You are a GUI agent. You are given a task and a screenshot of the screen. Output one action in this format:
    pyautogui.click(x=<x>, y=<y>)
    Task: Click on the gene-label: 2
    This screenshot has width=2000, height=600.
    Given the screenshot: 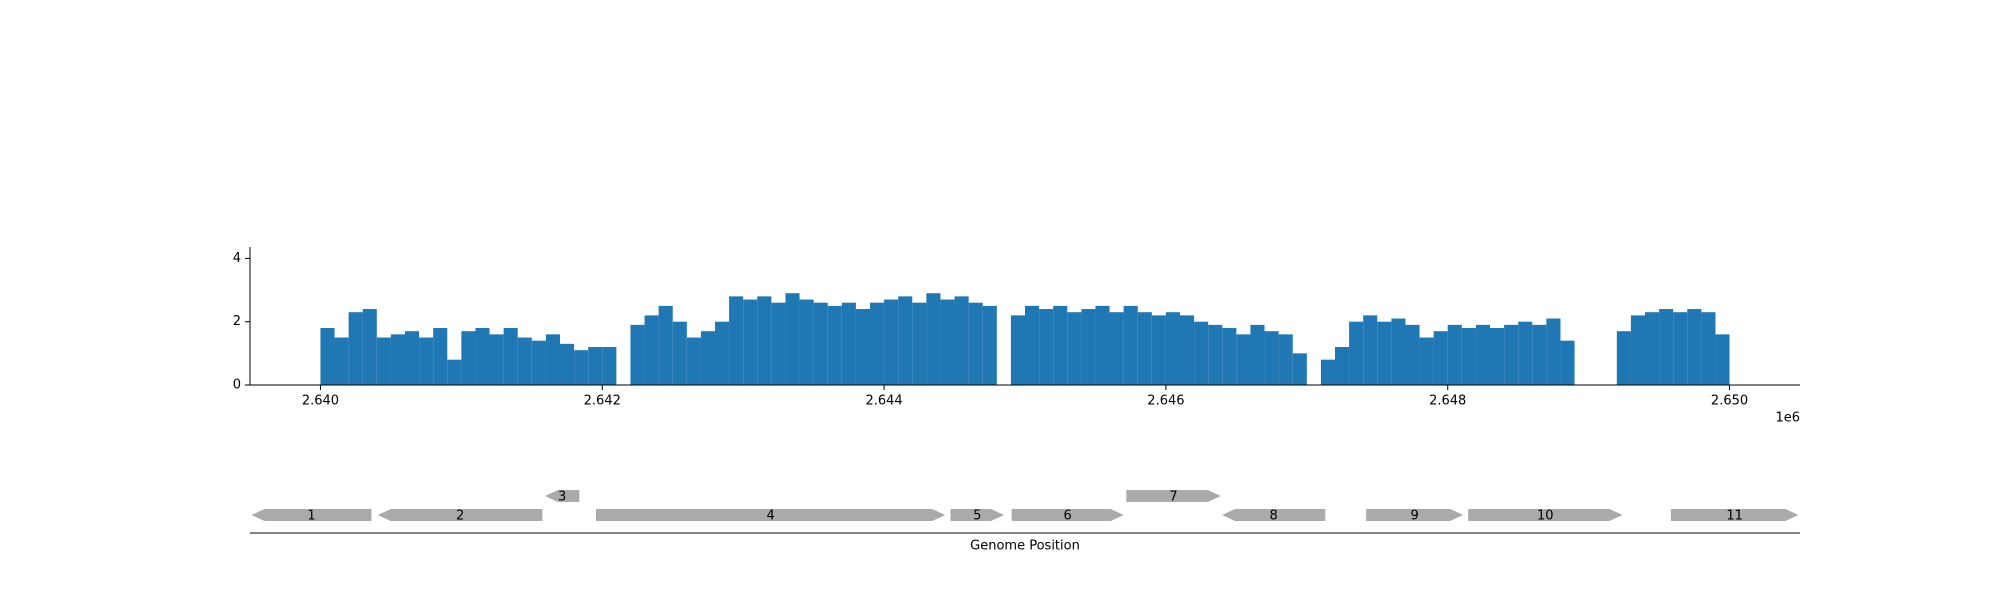 What is the action you would take?
    pyautogui.click(x=460, y=516)
    